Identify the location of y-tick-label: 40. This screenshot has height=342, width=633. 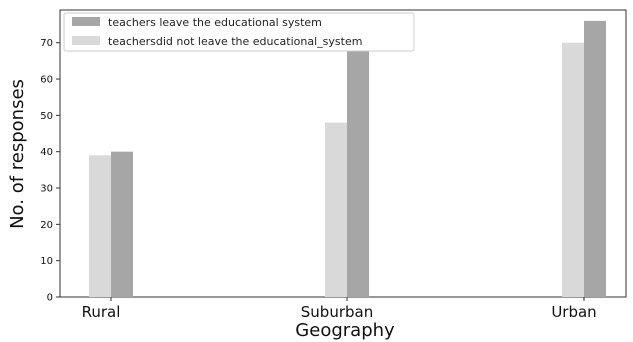
(46, 152).